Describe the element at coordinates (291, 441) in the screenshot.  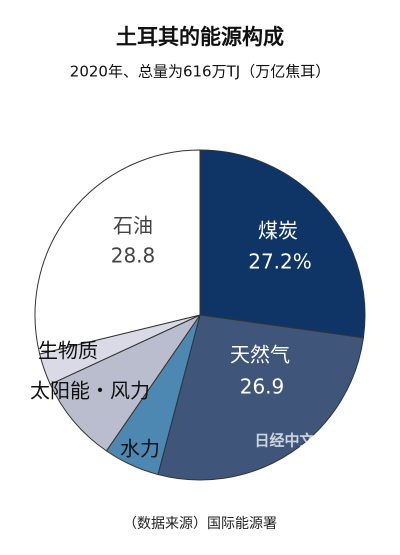
I see `watermark: 日经中文网` at that location.